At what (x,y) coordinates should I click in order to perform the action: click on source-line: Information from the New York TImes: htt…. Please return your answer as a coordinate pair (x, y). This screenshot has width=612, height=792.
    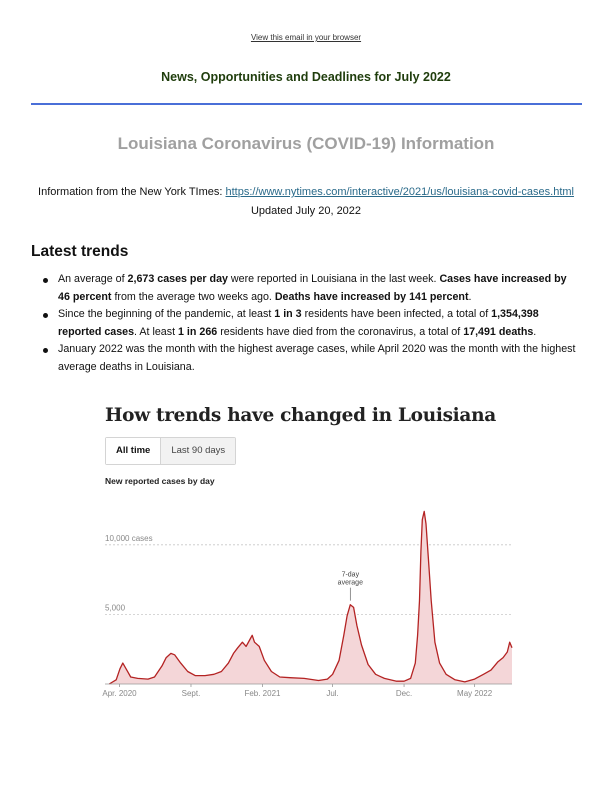
    Looking at the image, I should click on (306, 192).